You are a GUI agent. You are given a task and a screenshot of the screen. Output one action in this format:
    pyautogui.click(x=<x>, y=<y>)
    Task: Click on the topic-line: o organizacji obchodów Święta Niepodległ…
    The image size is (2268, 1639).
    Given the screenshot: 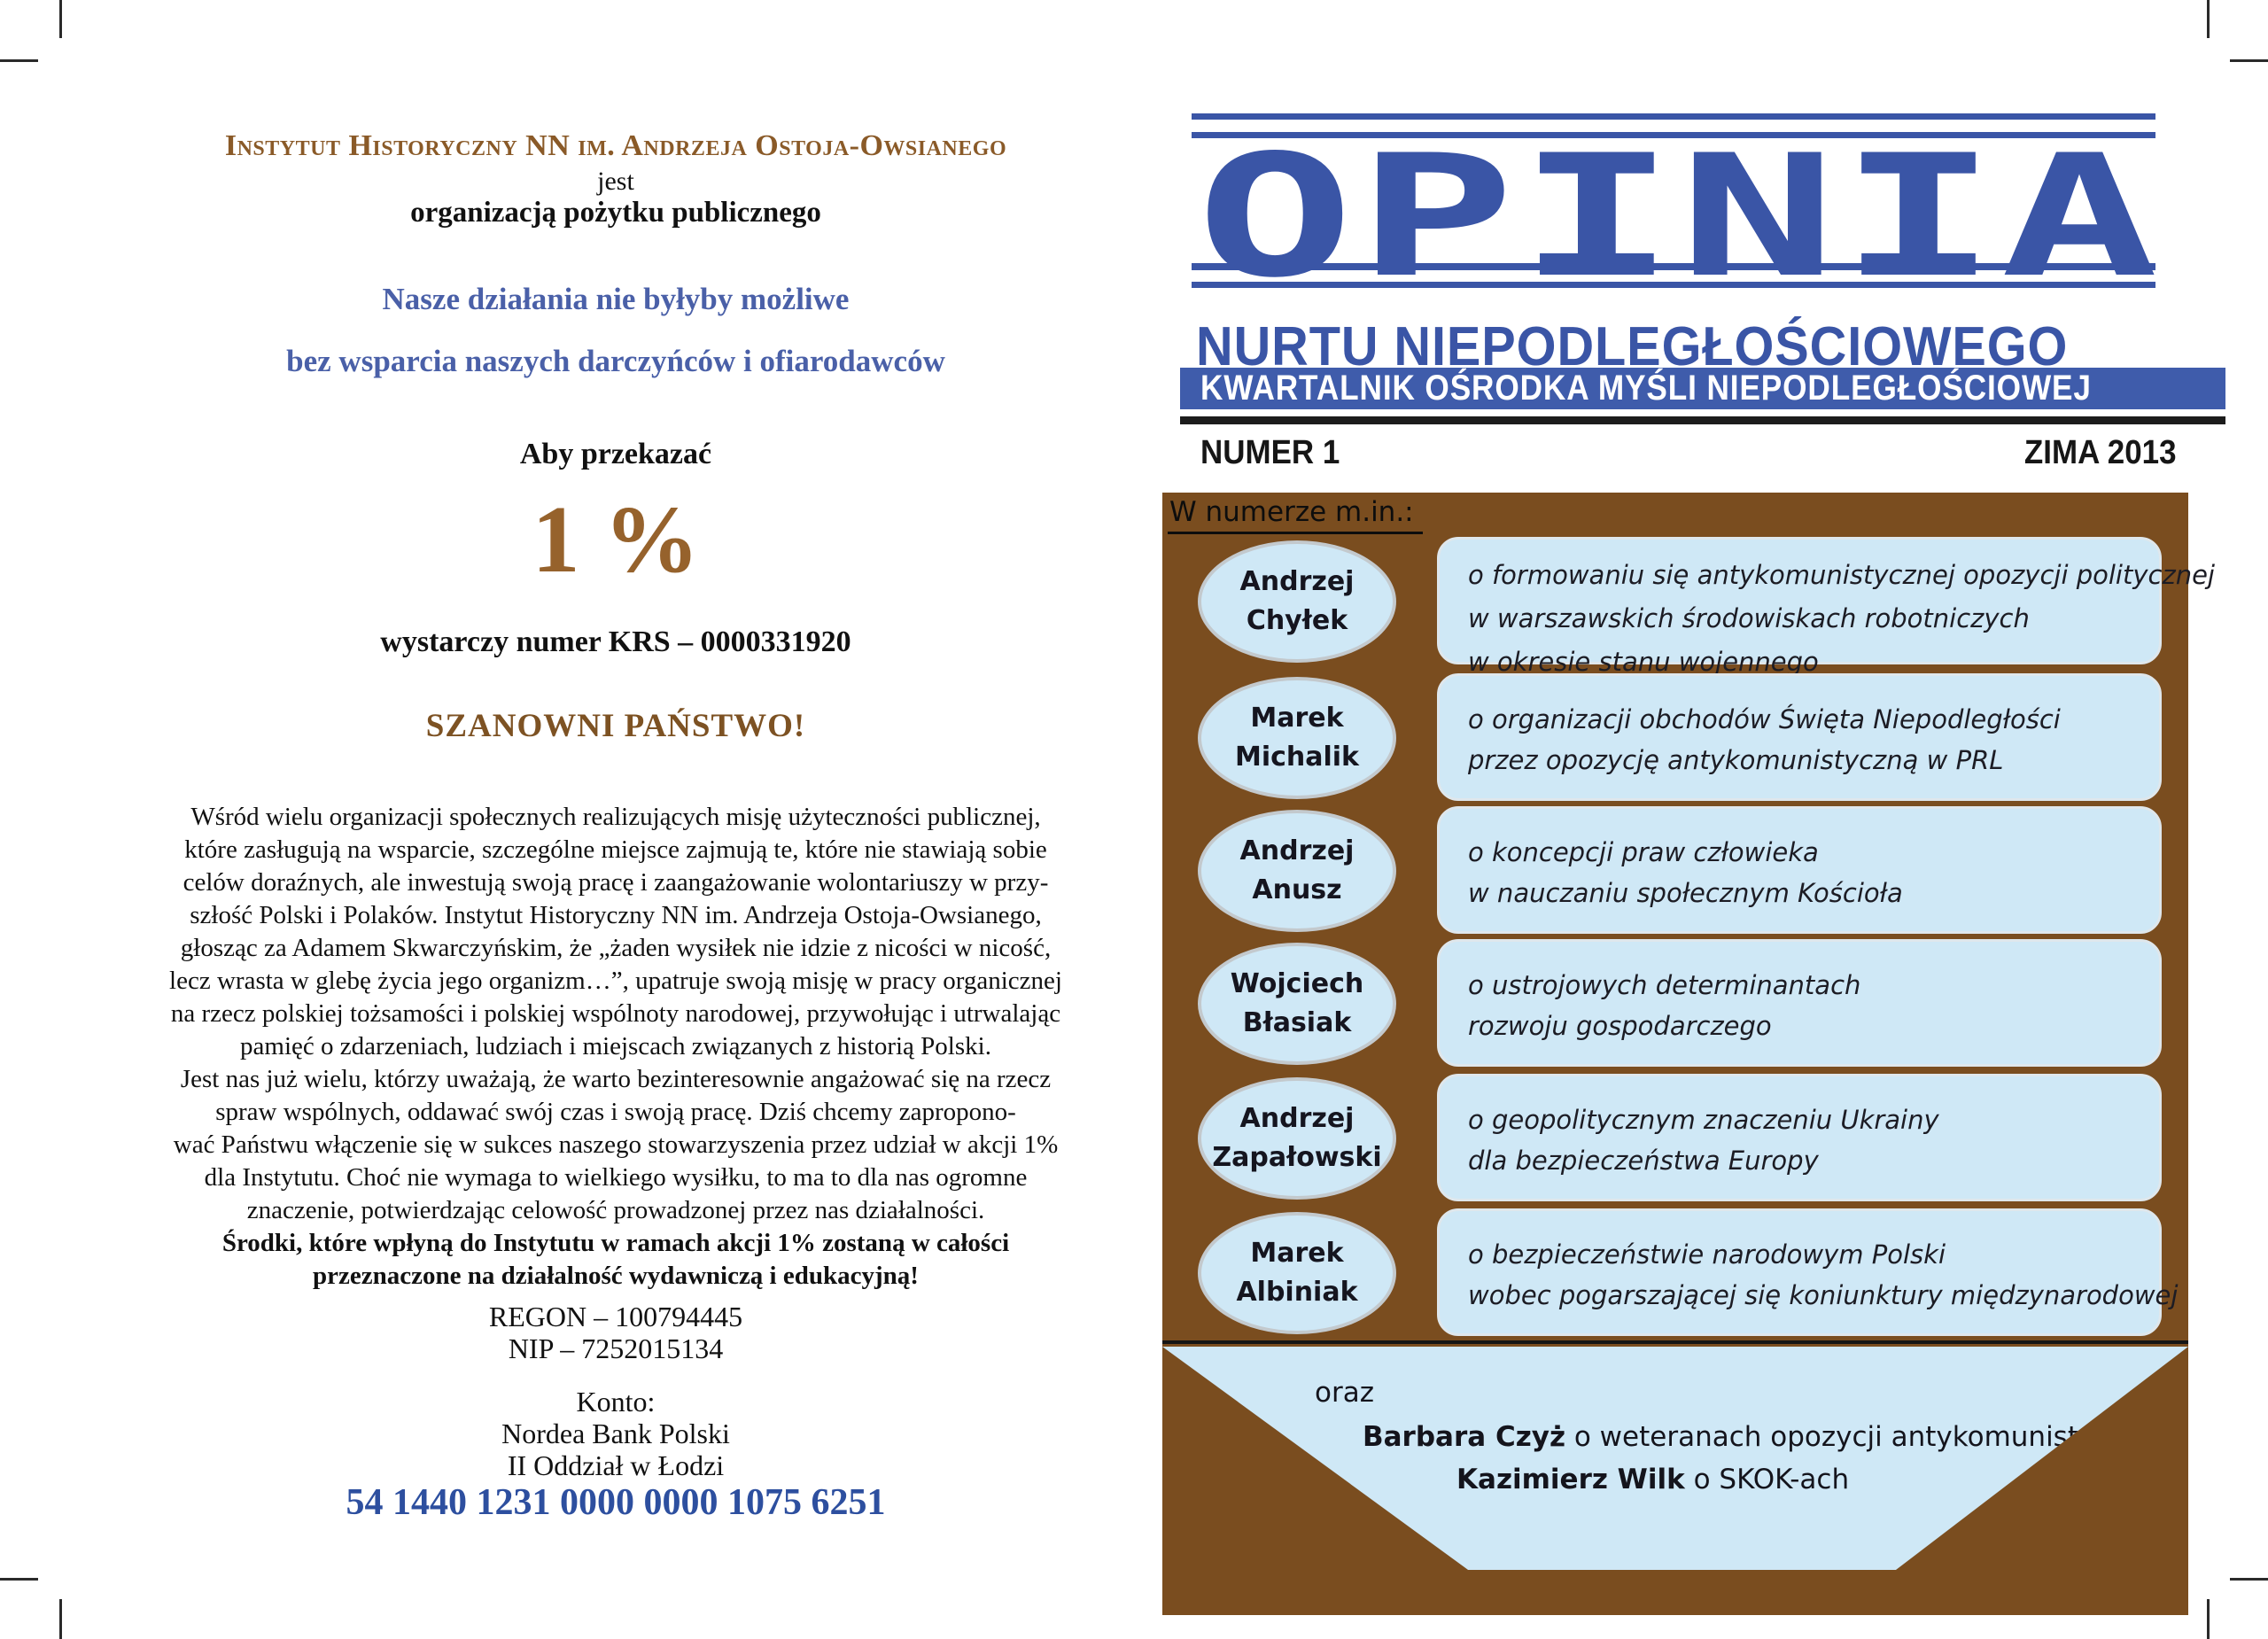 What is the action you would take?
    pyautogui.click(x=1764, y=719)
    